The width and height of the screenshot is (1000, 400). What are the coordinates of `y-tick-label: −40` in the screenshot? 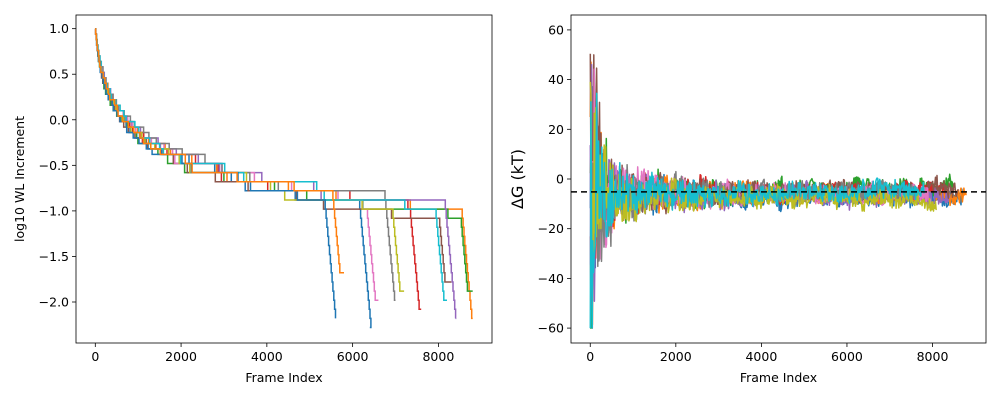 It's located at (551, 278).